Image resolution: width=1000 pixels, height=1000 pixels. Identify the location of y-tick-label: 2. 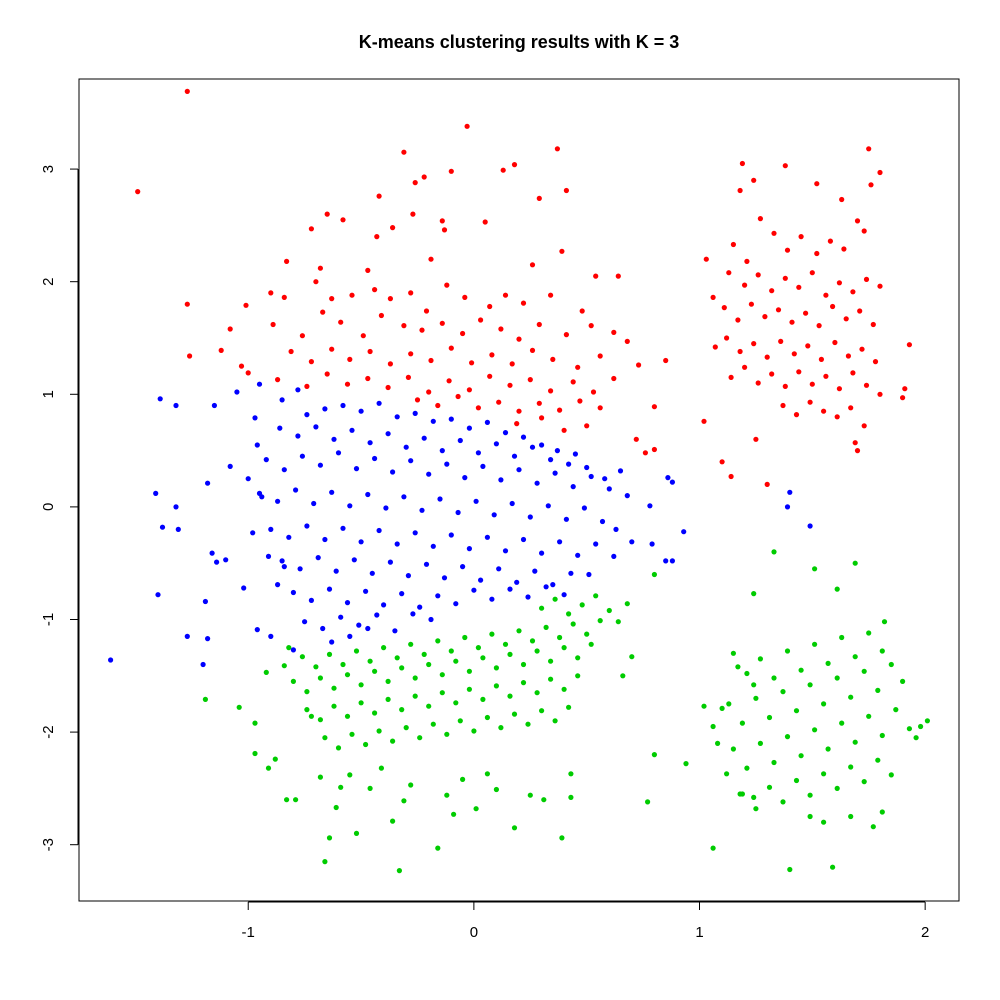
(48, 282).